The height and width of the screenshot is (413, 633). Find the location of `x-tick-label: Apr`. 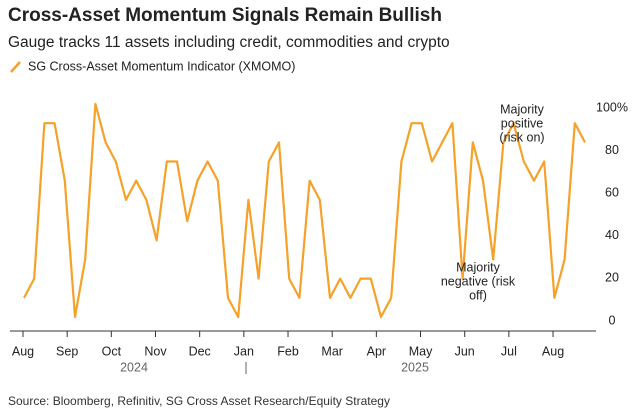

x-tick-label: Apr is located at coordinates (376, 351).